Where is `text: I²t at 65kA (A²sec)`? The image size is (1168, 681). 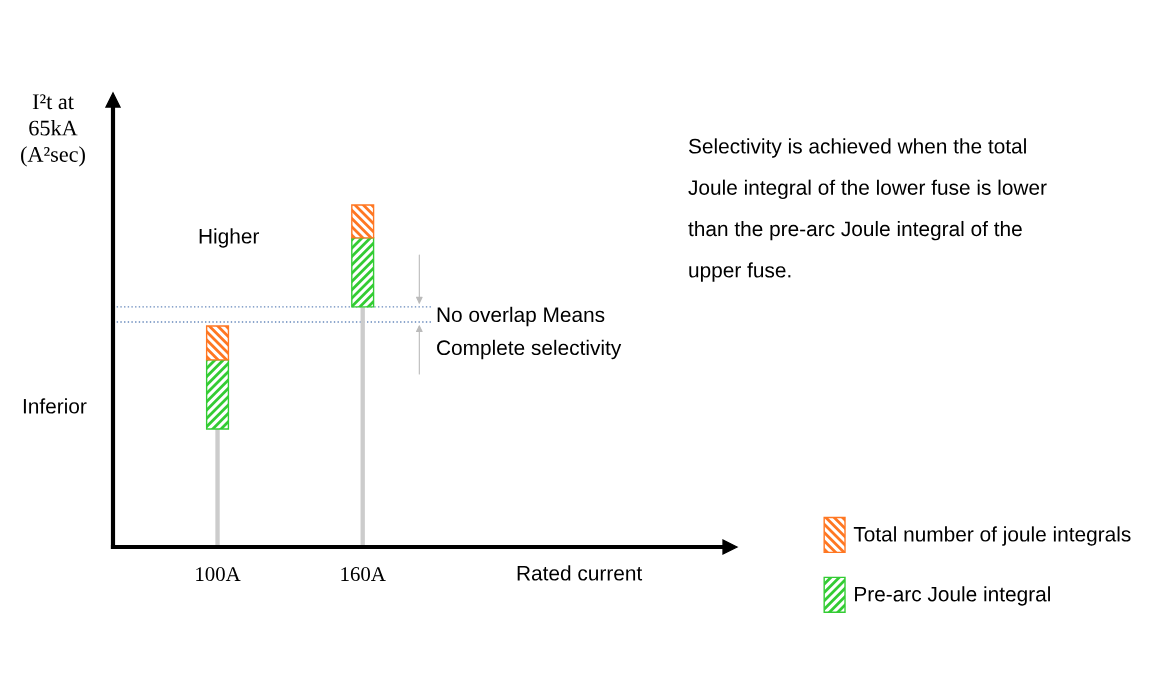 text: I²t at 65kA (A²sec) is located at coordinates (53, 130).